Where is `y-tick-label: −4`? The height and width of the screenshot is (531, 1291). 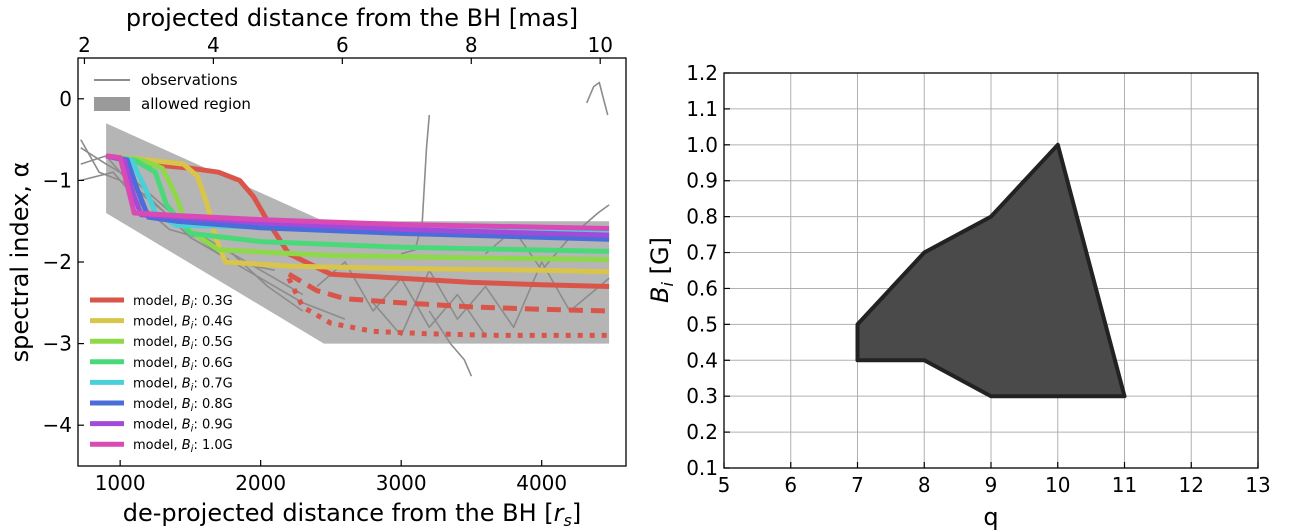 y-tick-label: −4 is located at coordinates (57, 425).